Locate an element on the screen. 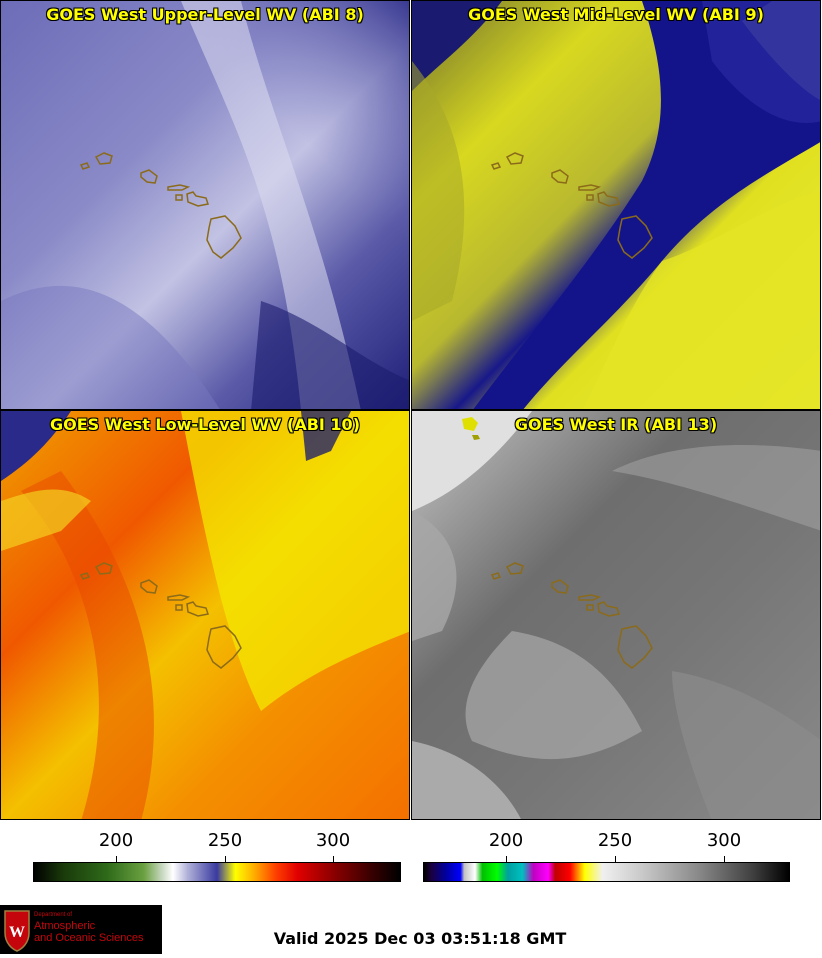 Image resolution: width=822 pixels, height=958 pixels. panel-title: GOES West Low-Level WV (ABI 10) is located at coordinates (204, 424).